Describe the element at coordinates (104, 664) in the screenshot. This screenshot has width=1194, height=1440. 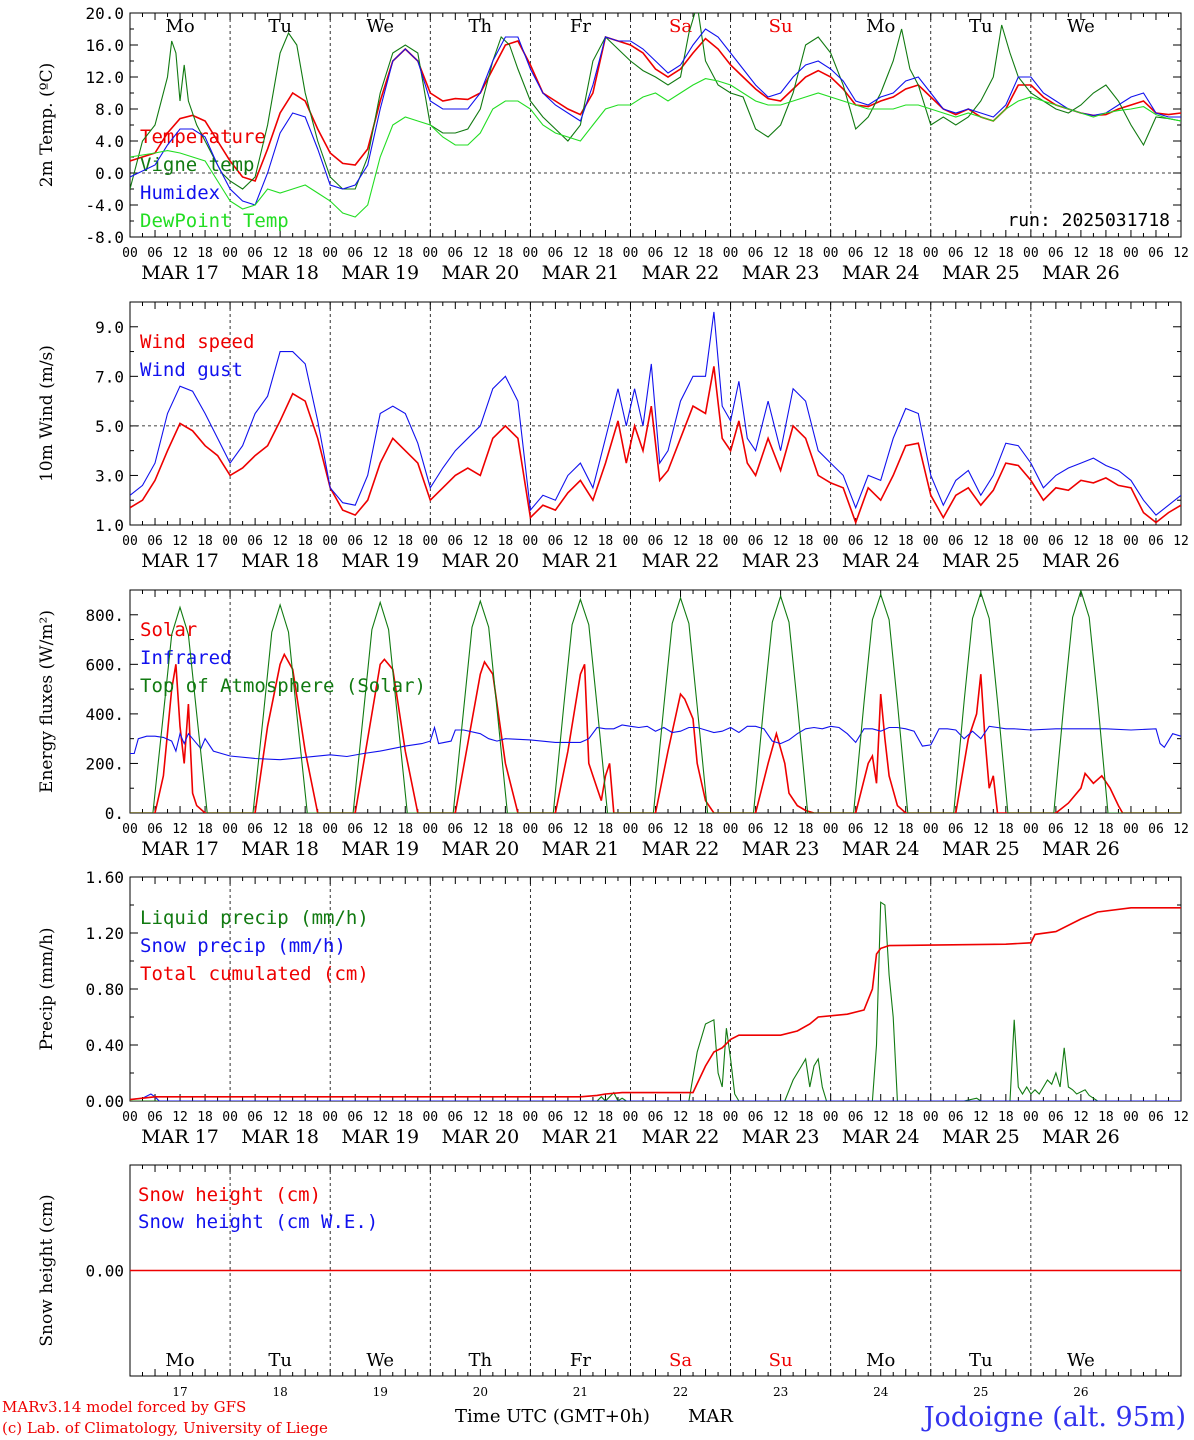
I see `y-tick-label: 600.` at that location.